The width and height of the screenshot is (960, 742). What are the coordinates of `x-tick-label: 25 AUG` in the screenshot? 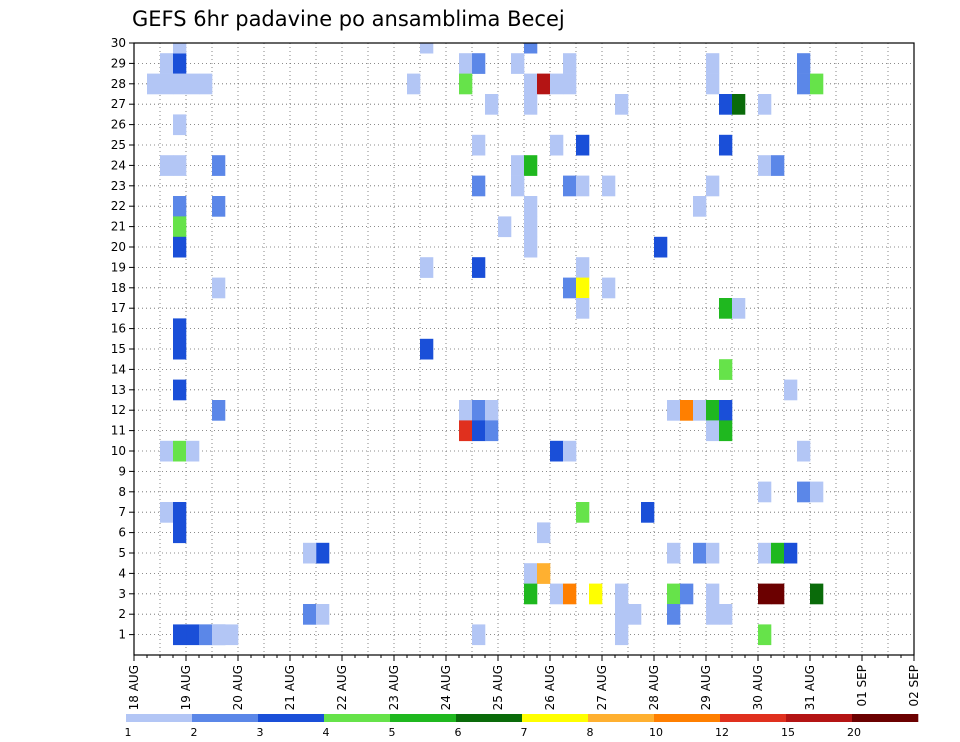 It's located at (498, 687).